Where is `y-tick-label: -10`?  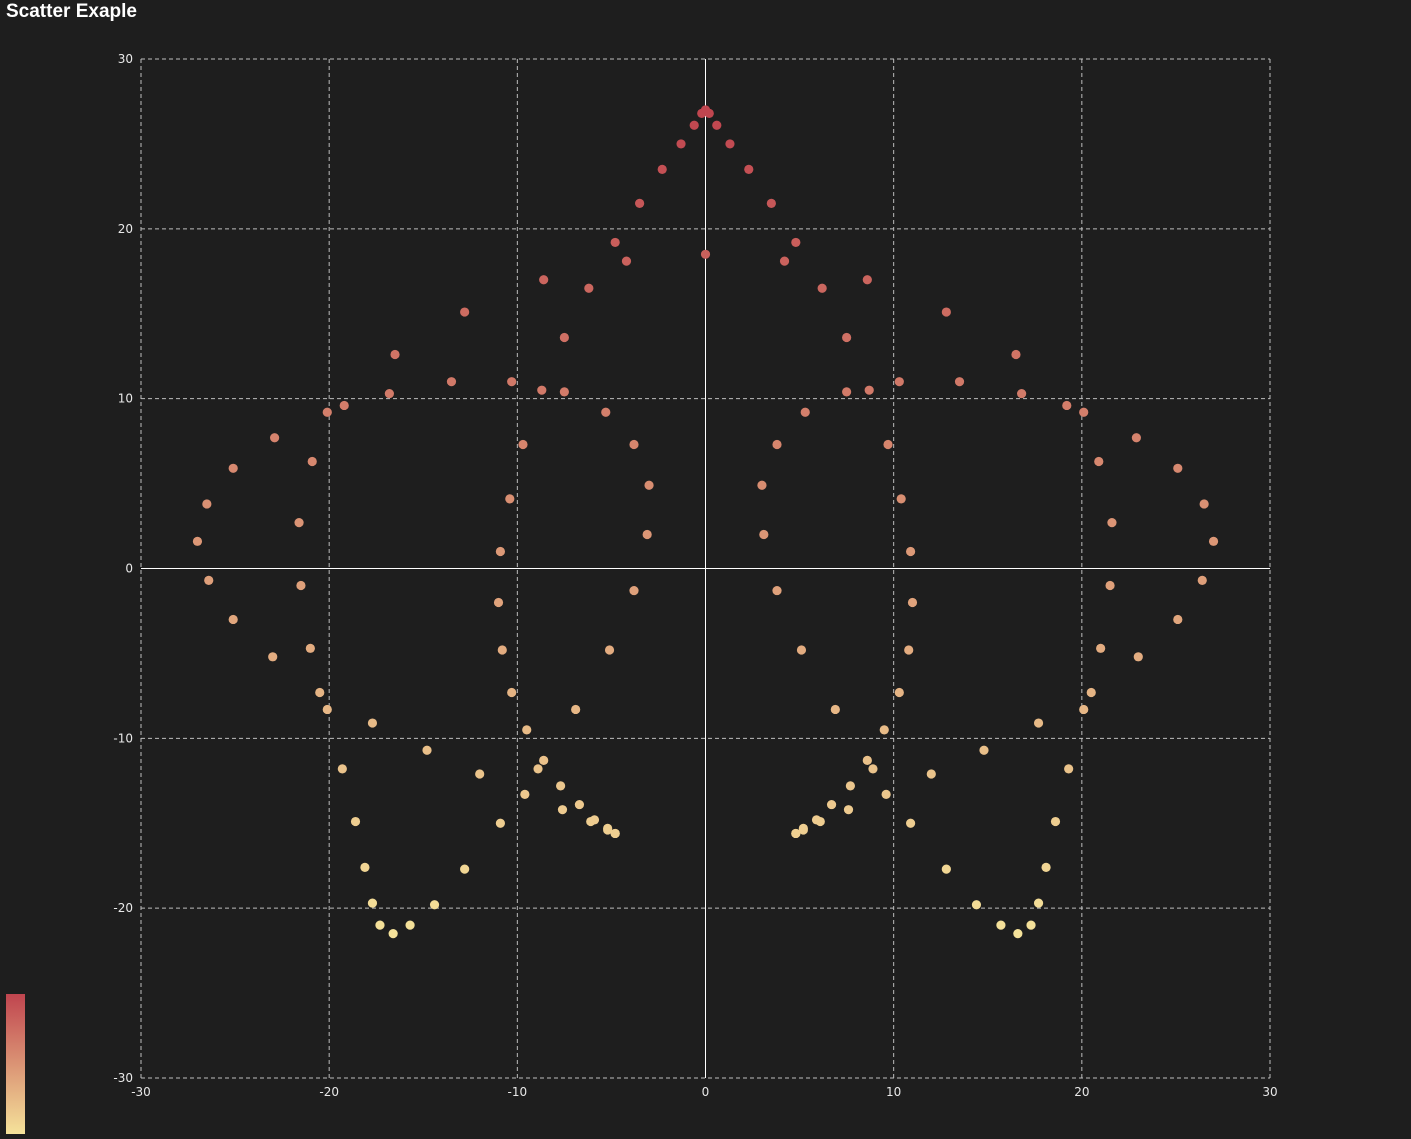
y-tick-label: -10 is located at coordinates (123, 738).